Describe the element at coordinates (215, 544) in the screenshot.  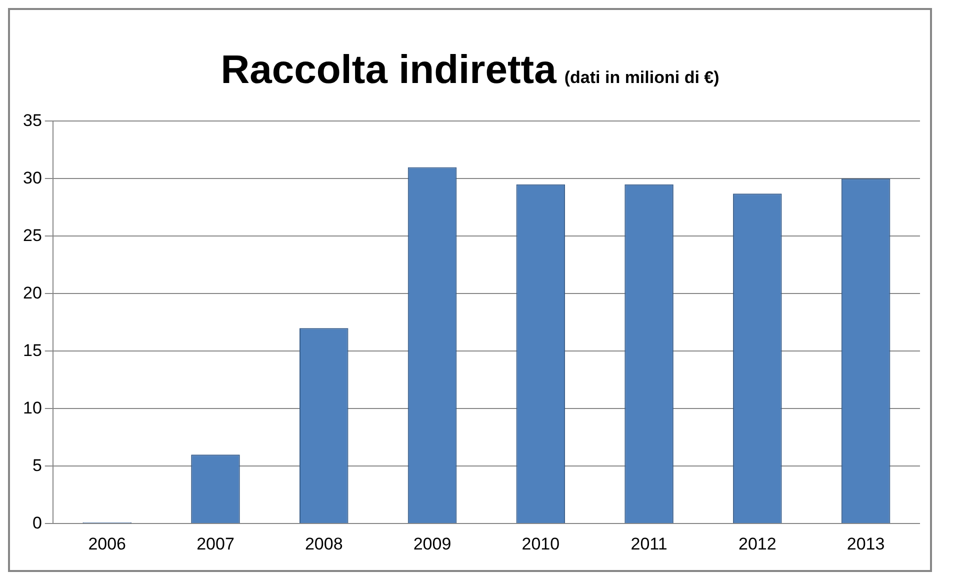
I see `x-tick-label: 2007` at that location.